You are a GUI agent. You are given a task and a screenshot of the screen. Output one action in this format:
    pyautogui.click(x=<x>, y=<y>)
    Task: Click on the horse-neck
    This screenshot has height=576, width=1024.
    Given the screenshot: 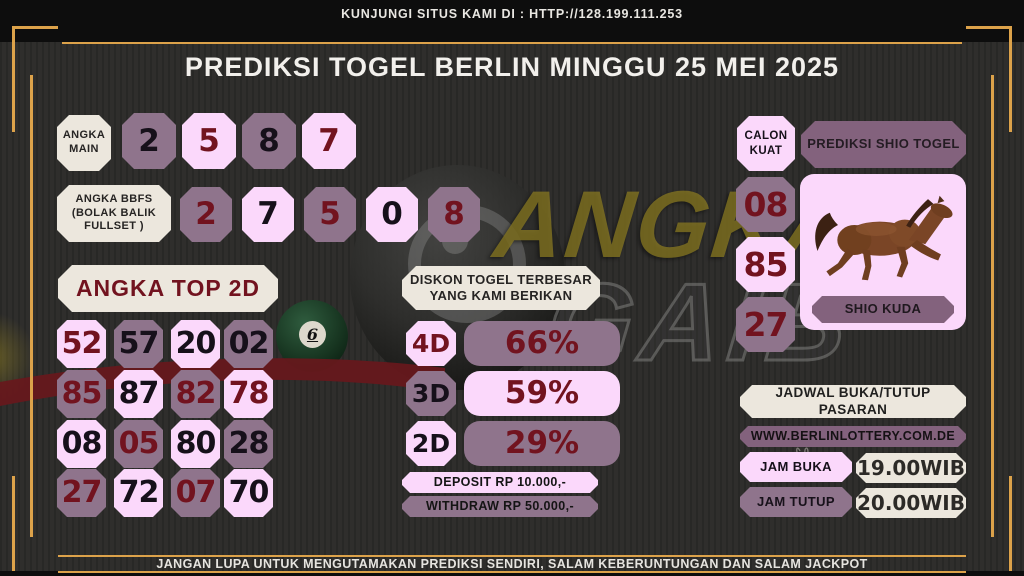 What is the action you would take?
    pyautogui.click(x=927, y=226)
    